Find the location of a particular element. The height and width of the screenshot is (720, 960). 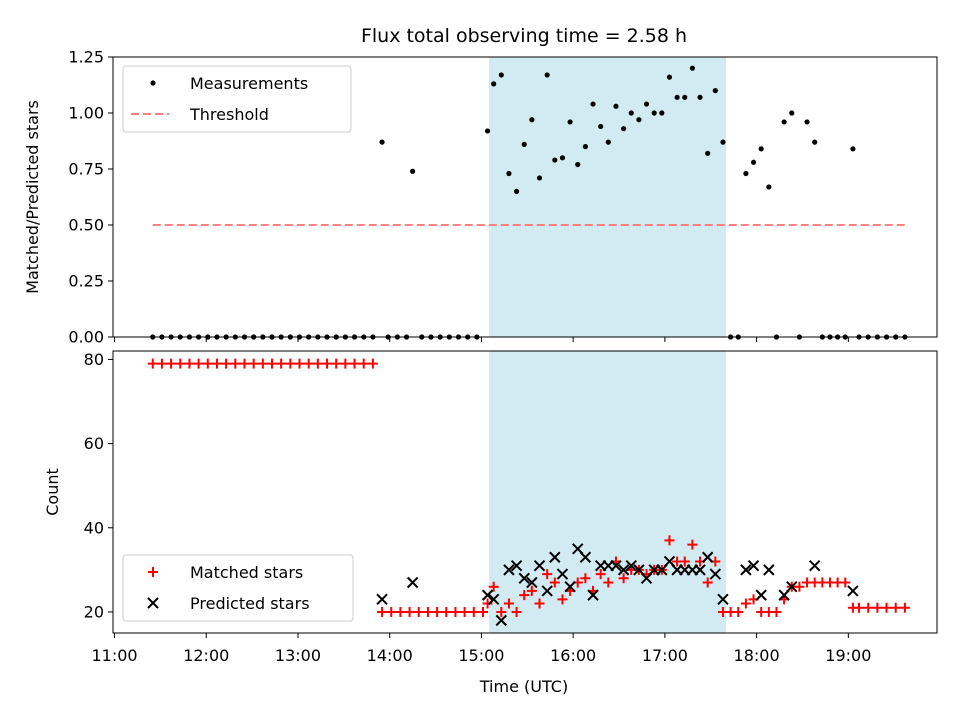

legend-predicted-swatch is located at coordinates (153, 603).